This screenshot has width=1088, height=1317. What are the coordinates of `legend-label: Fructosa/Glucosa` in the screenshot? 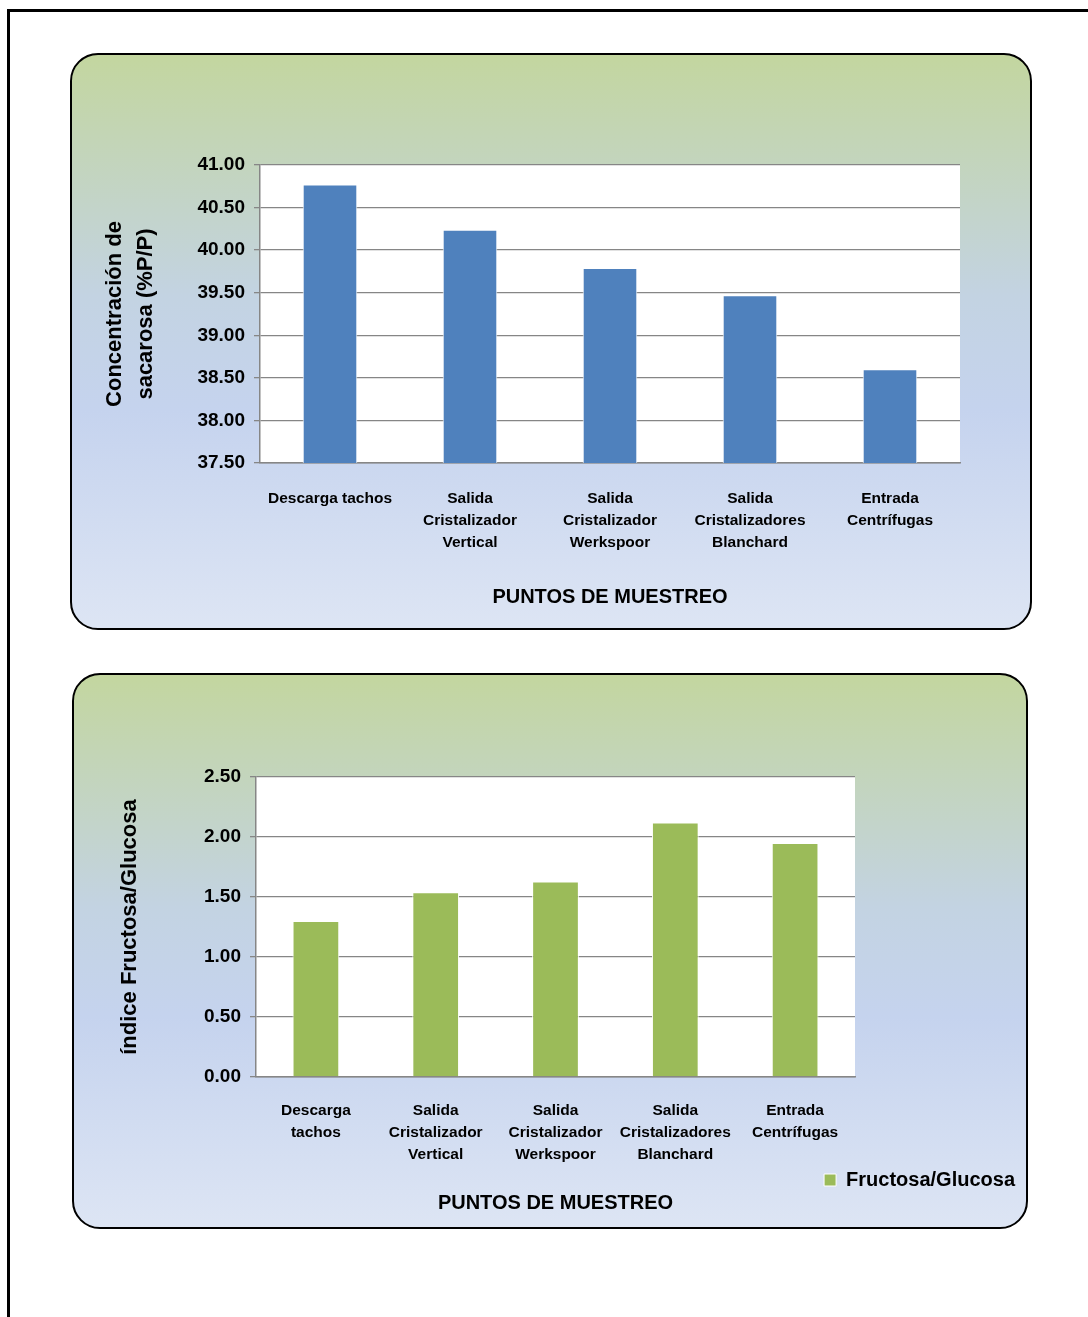 It's located at (931, 1178).